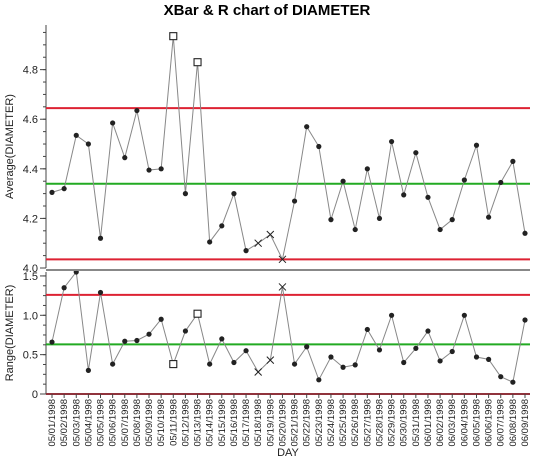  I want to click on x-tick-label: 06/04/1998, so click(464, 423).